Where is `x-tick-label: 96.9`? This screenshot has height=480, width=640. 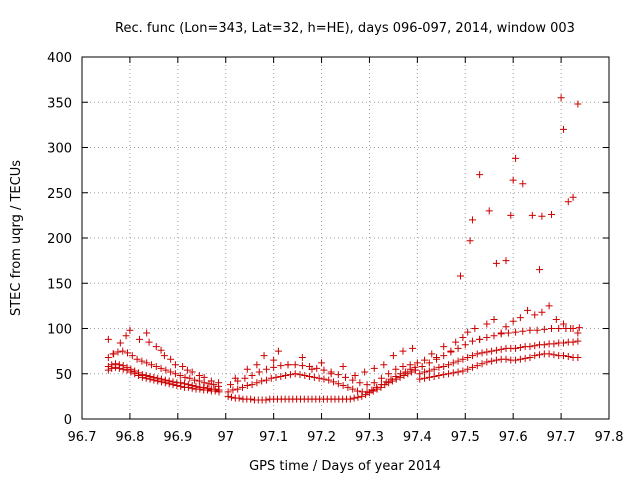 x-tick-label: 96.9 is located at coordinates (177, 437).